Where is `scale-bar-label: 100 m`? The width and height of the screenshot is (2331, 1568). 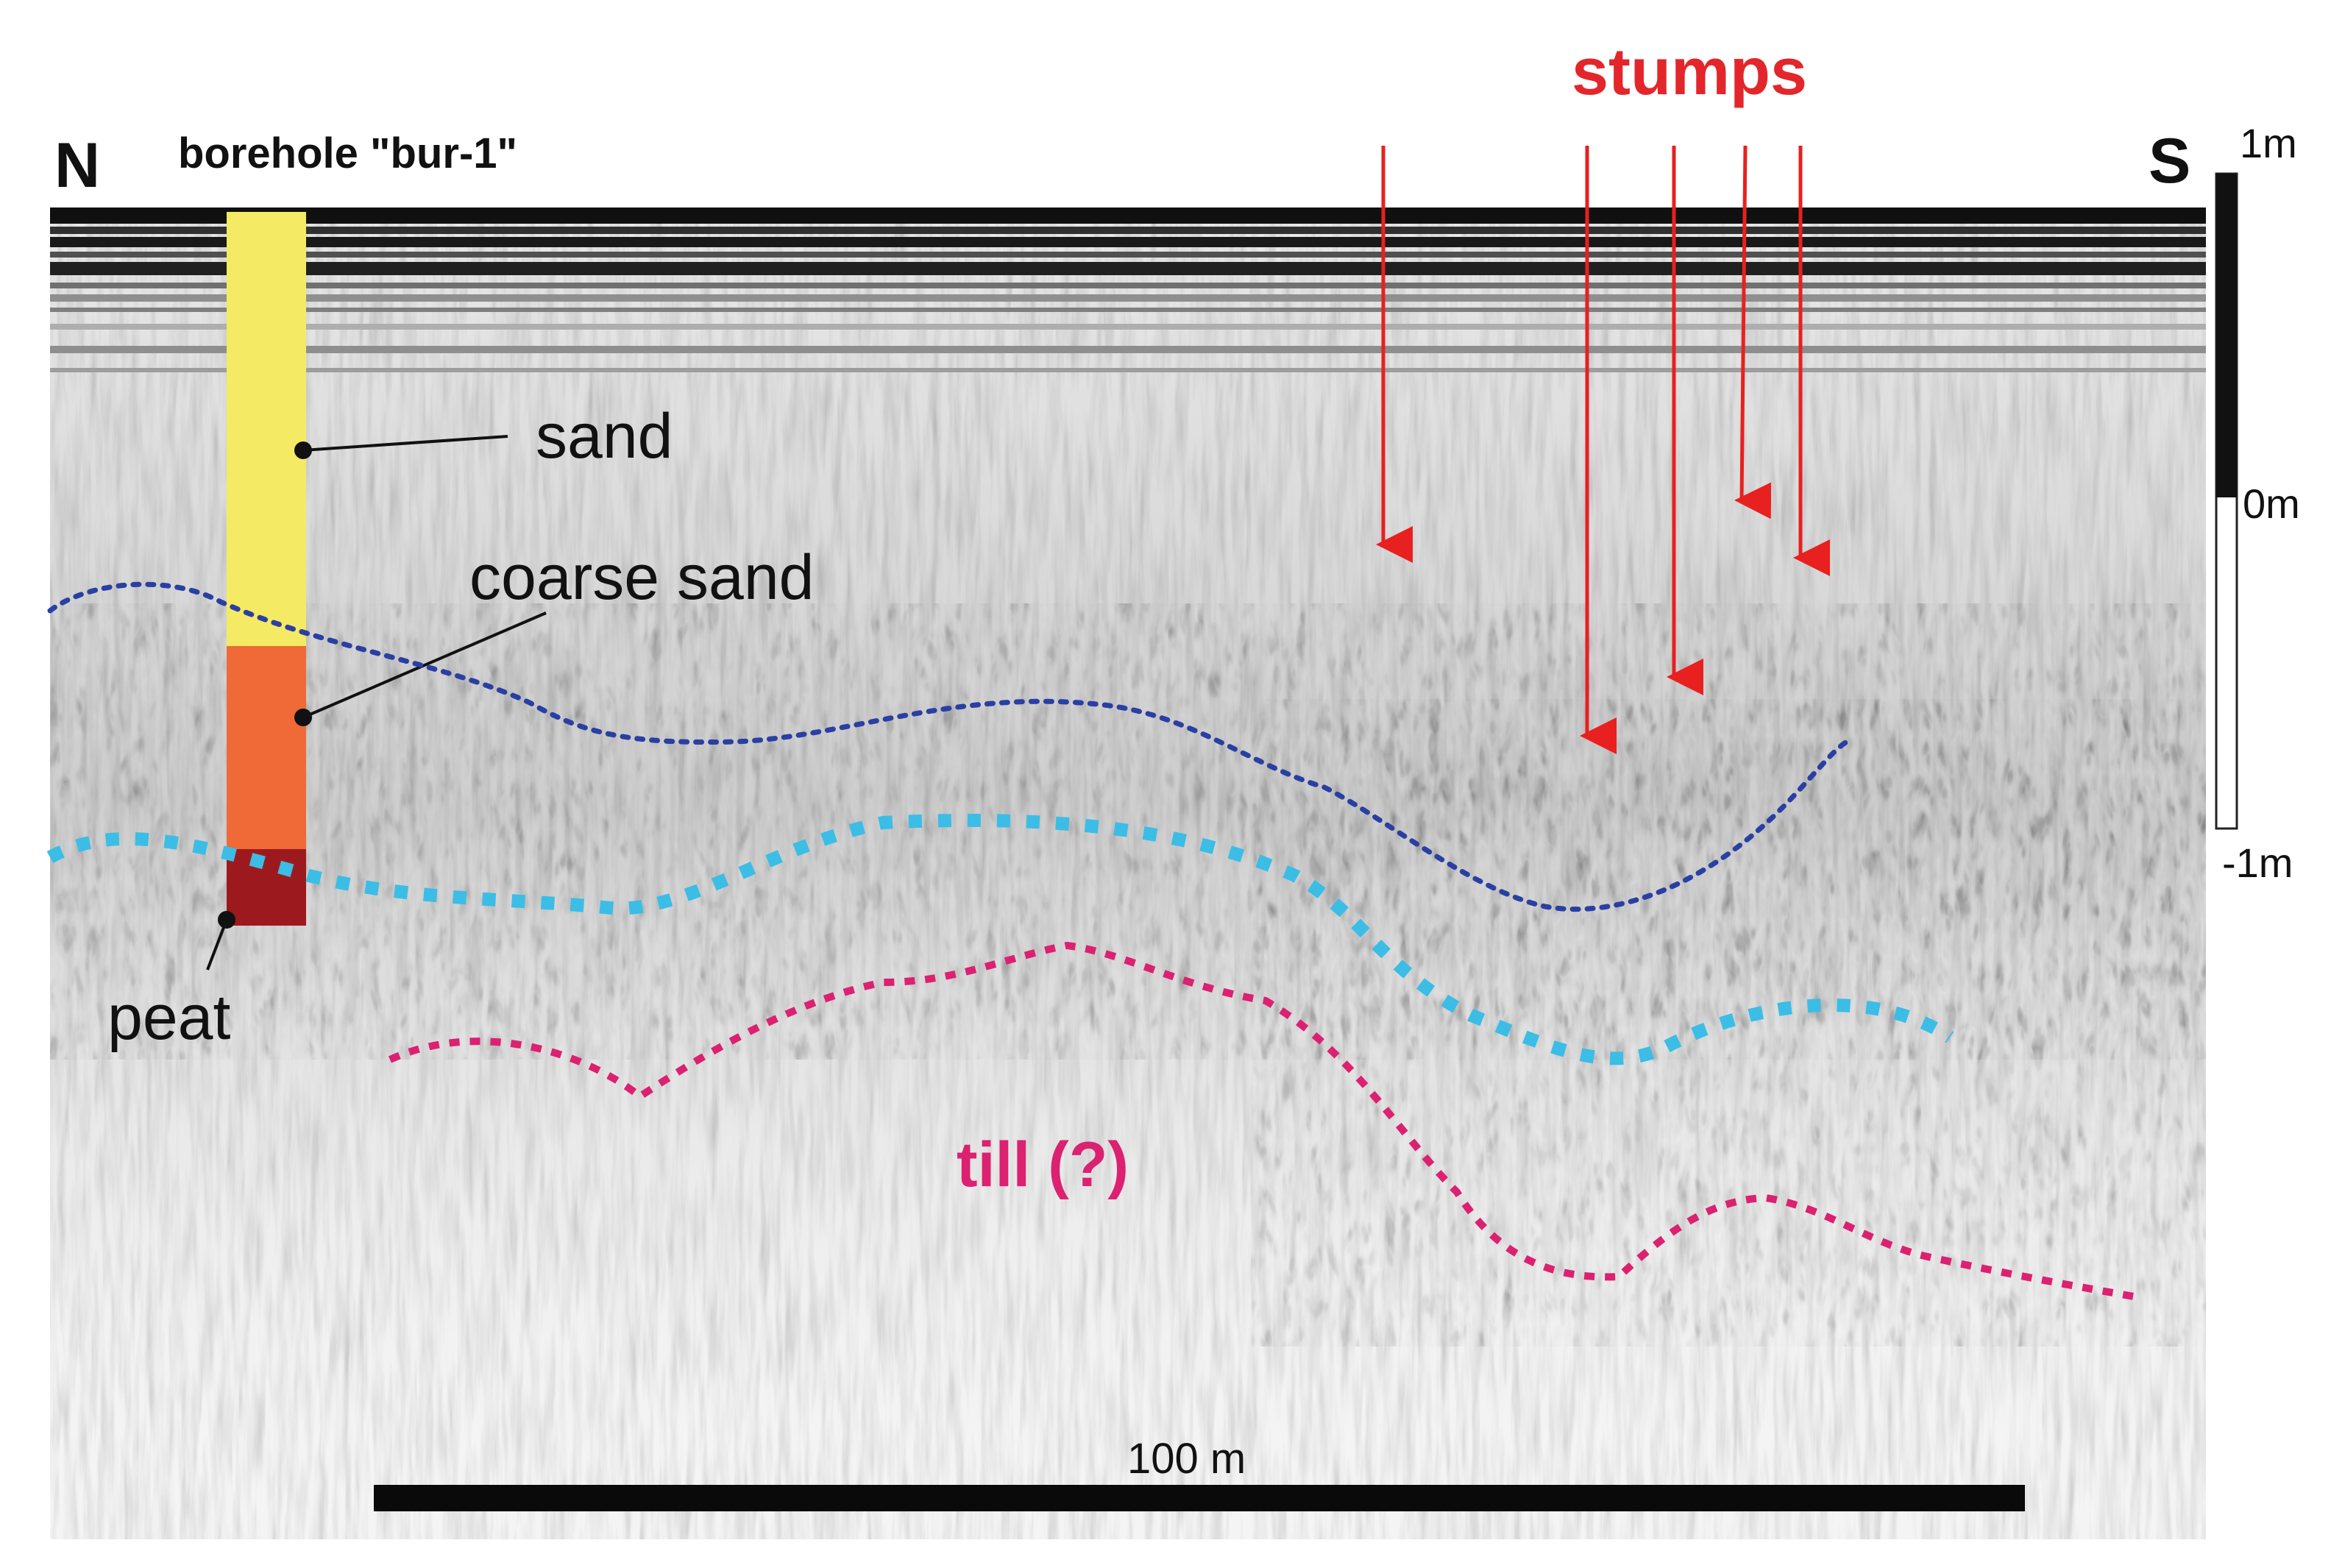 scale-bar-label: 100 m is located at coordinates (1186, 1459).